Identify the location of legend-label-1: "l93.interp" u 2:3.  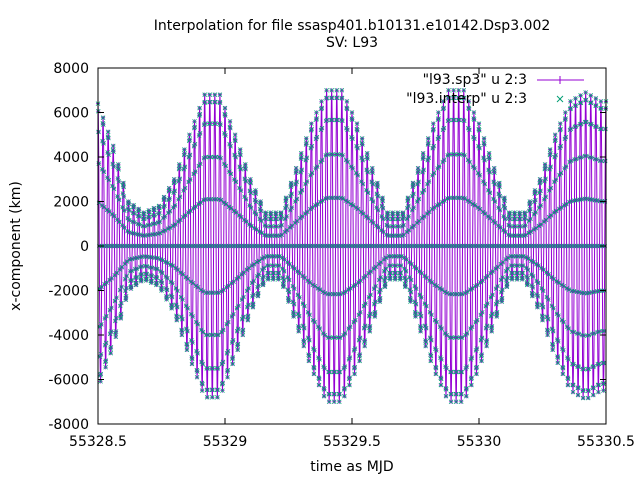
(466, 99).